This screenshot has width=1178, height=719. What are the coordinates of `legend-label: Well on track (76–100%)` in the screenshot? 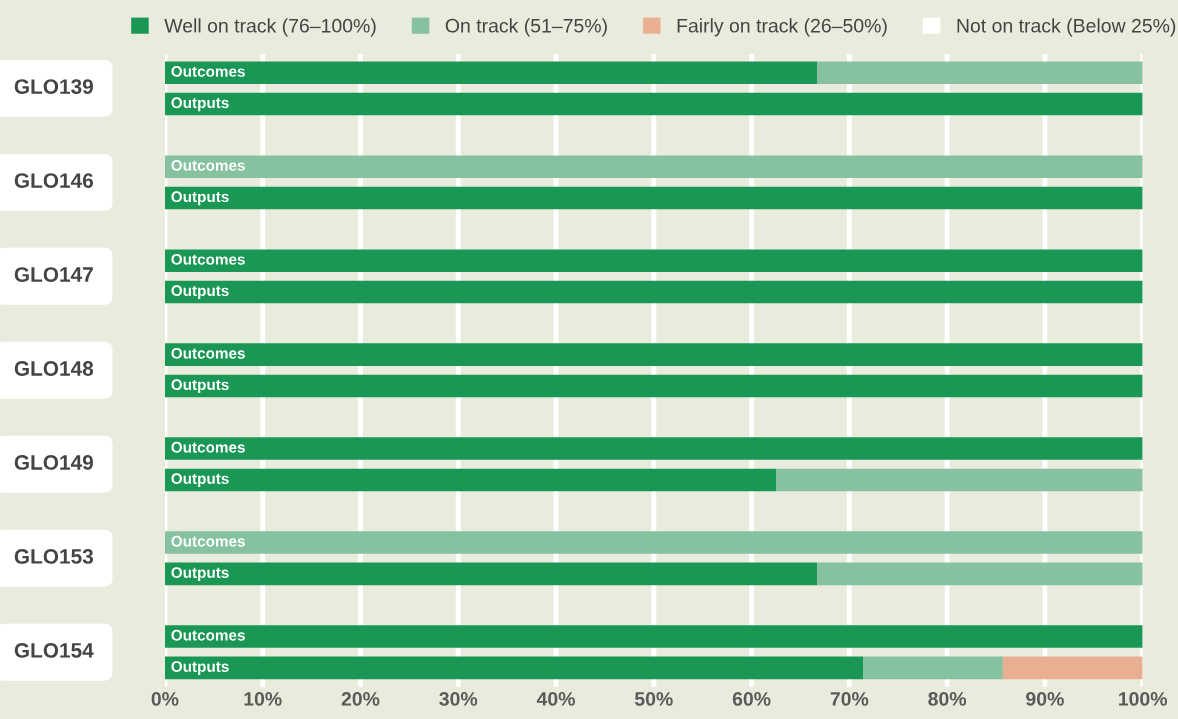 It's located at (270, 27).